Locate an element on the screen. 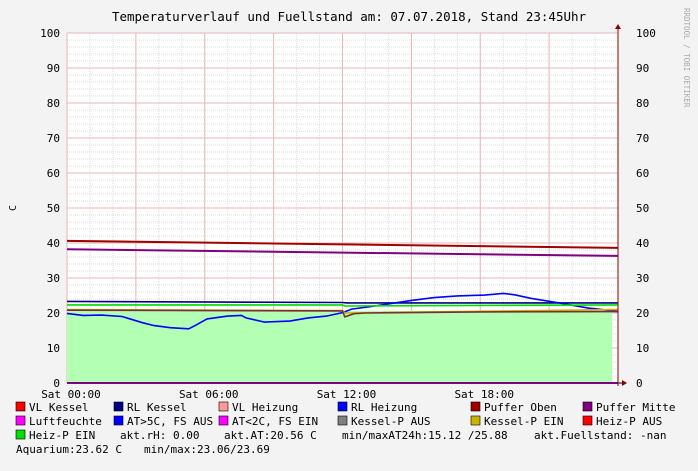  x-tick-label: Sat 18:00 is located at coordinates (484, 394).